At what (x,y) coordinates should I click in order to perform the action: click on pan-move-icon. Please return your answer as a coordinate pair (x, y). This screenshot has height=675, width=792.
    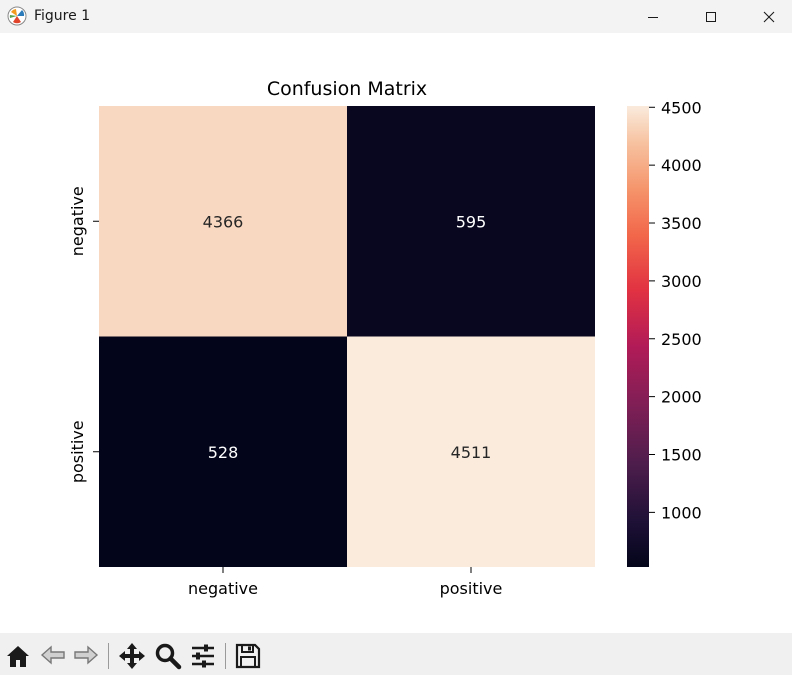
    Looking at the image, I should click on (132, 656).